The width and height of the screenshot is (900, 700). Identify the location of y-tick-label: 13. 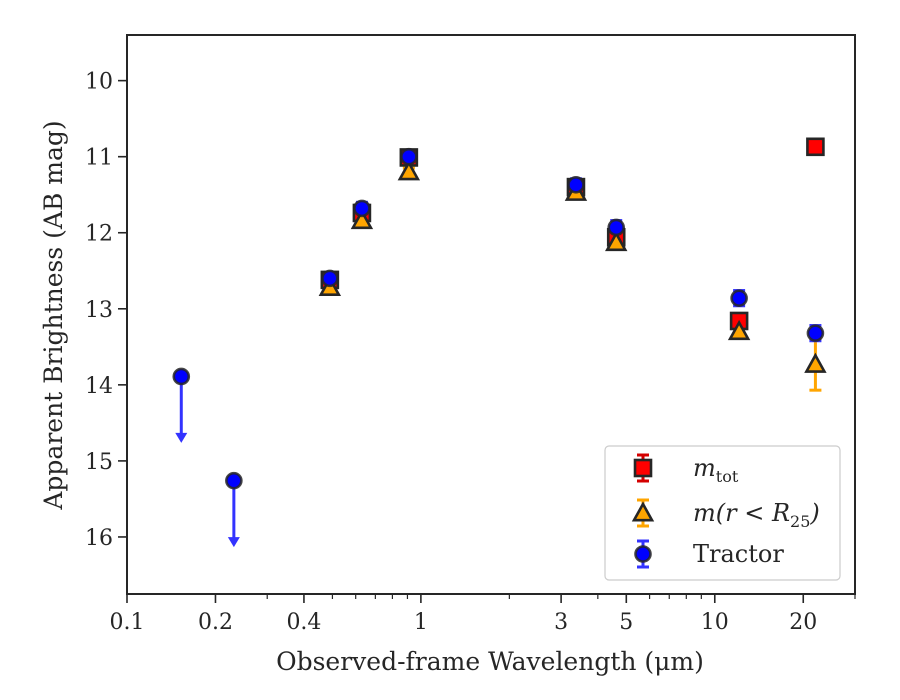
(99, 310).